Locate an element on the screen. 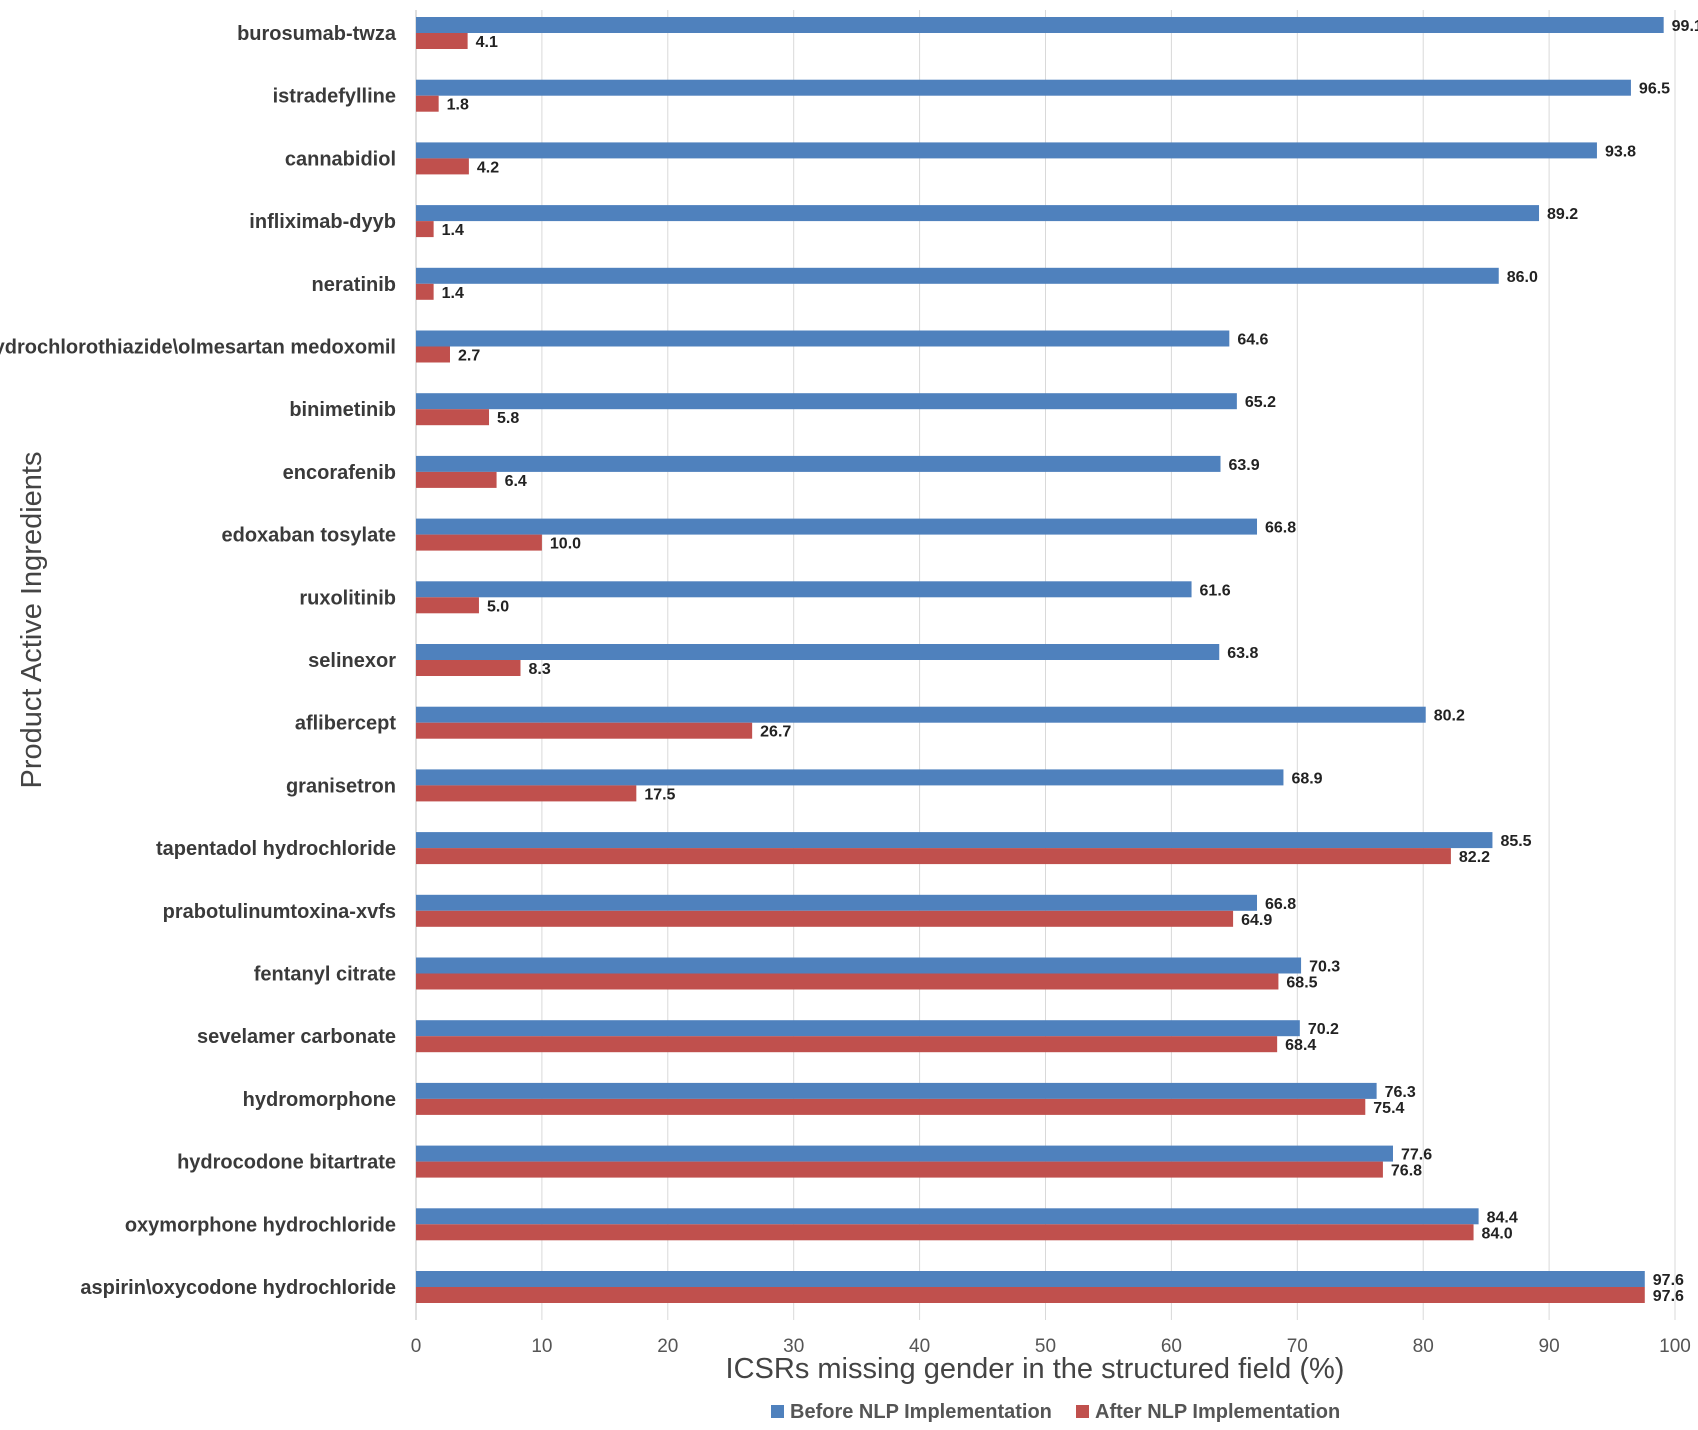 This screenshot has width=1698, height=1430. x-tick-labels: 0 10 20 30 40 50 60 70 80 90 100 is located at coordinates (1051, 1346).